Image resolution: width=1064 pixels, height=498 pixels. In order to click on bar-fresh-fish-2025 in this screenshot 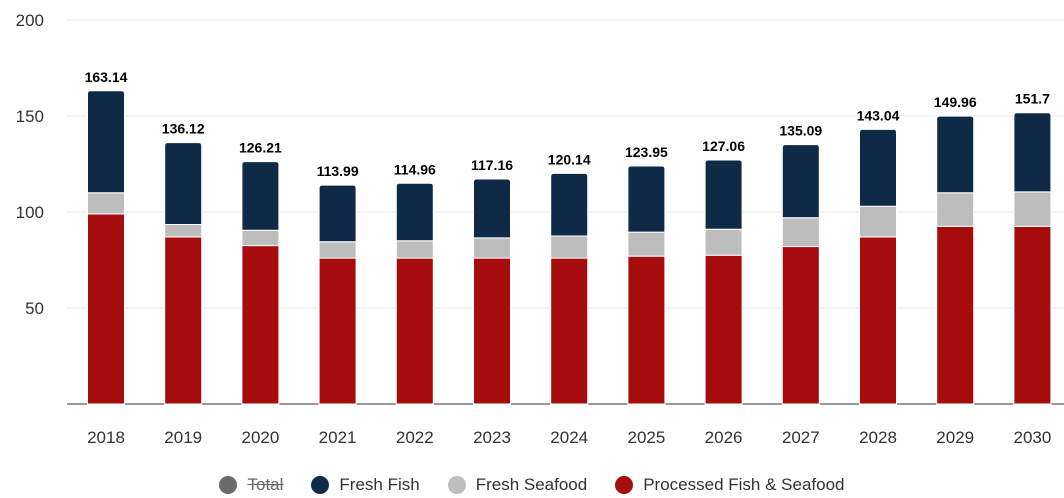, I will do `click(646, 199)`.